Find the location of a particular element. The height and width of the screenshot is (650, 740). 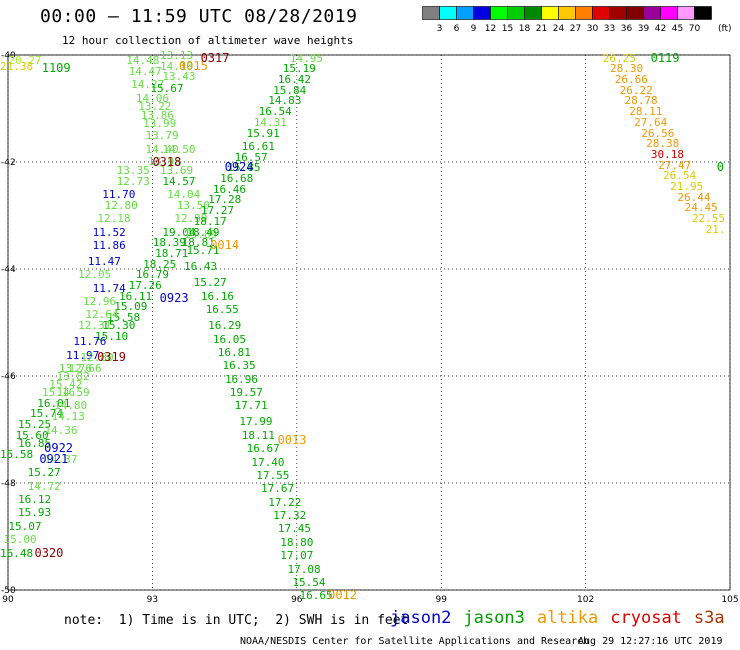

pass-time-label: 0317 is located at coordinates (215, 57).